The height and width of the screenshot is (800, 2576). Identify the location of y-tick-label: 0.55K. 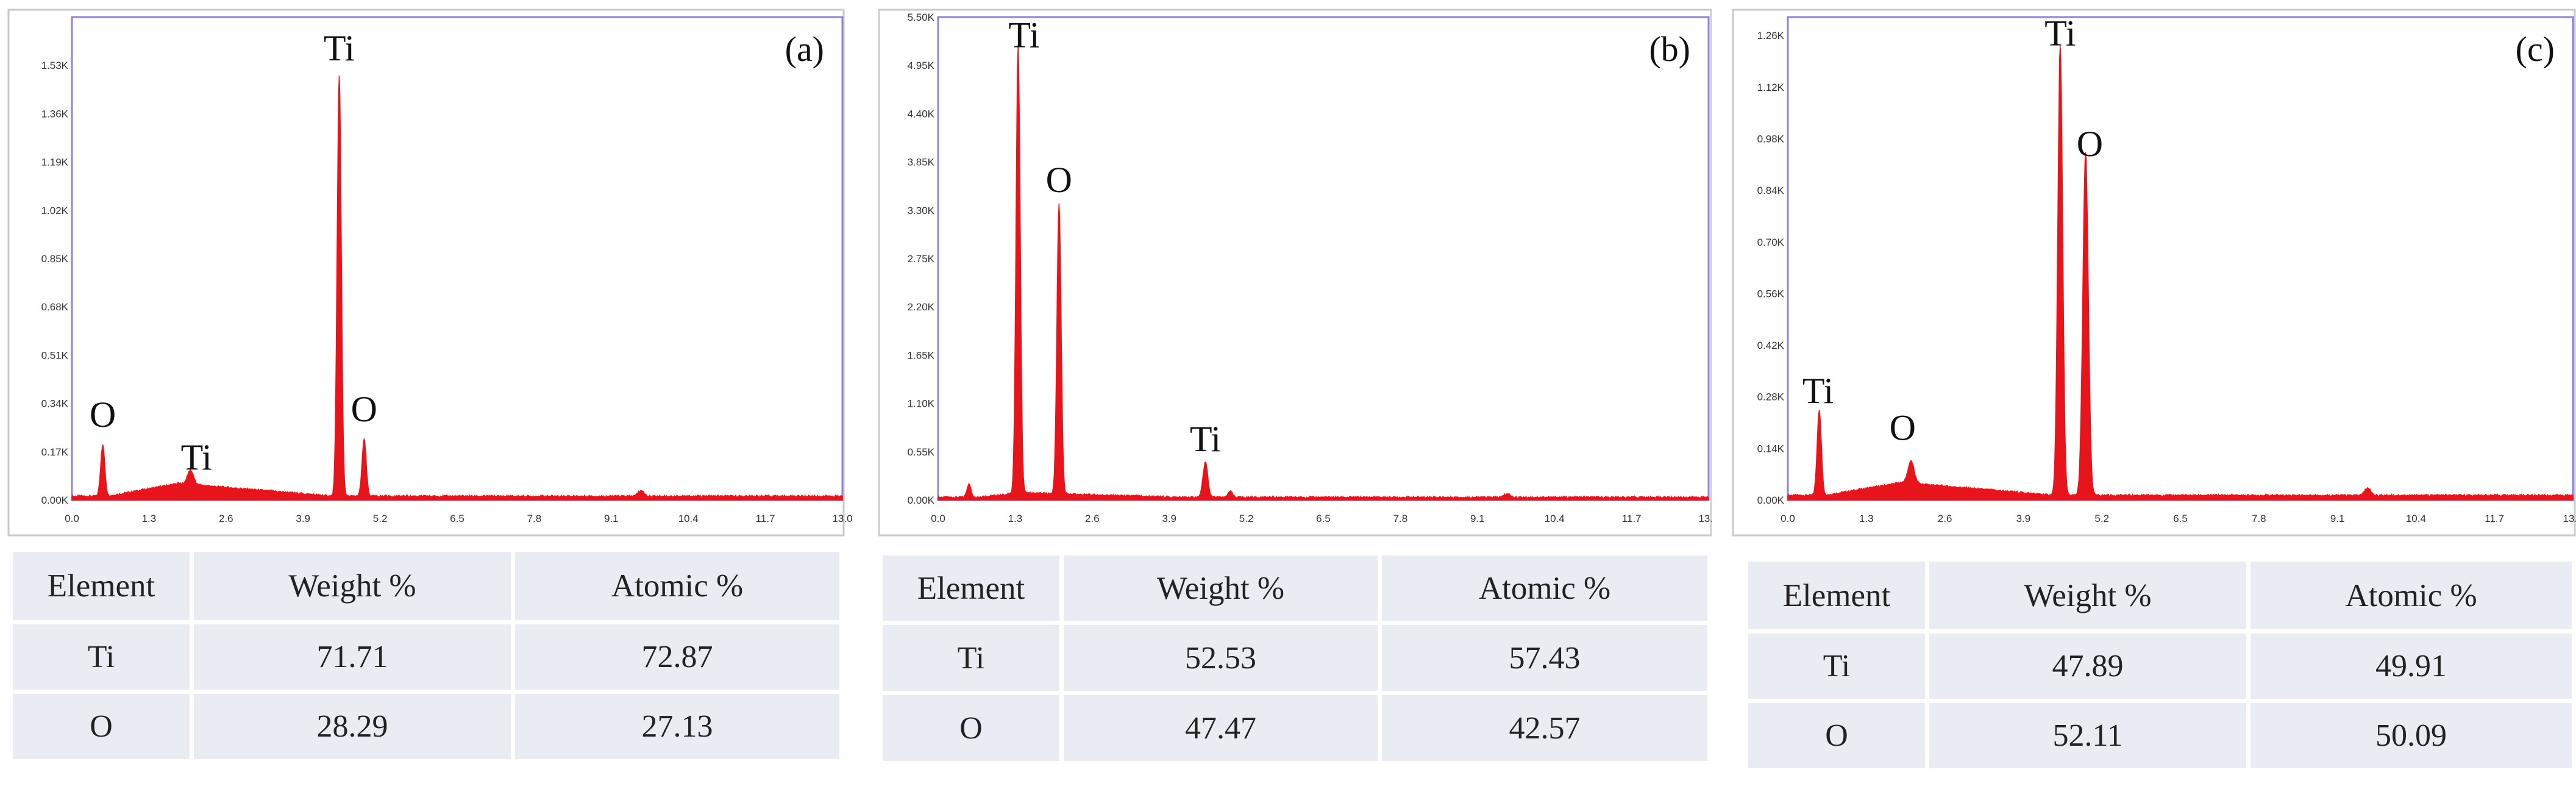
(921, 452).